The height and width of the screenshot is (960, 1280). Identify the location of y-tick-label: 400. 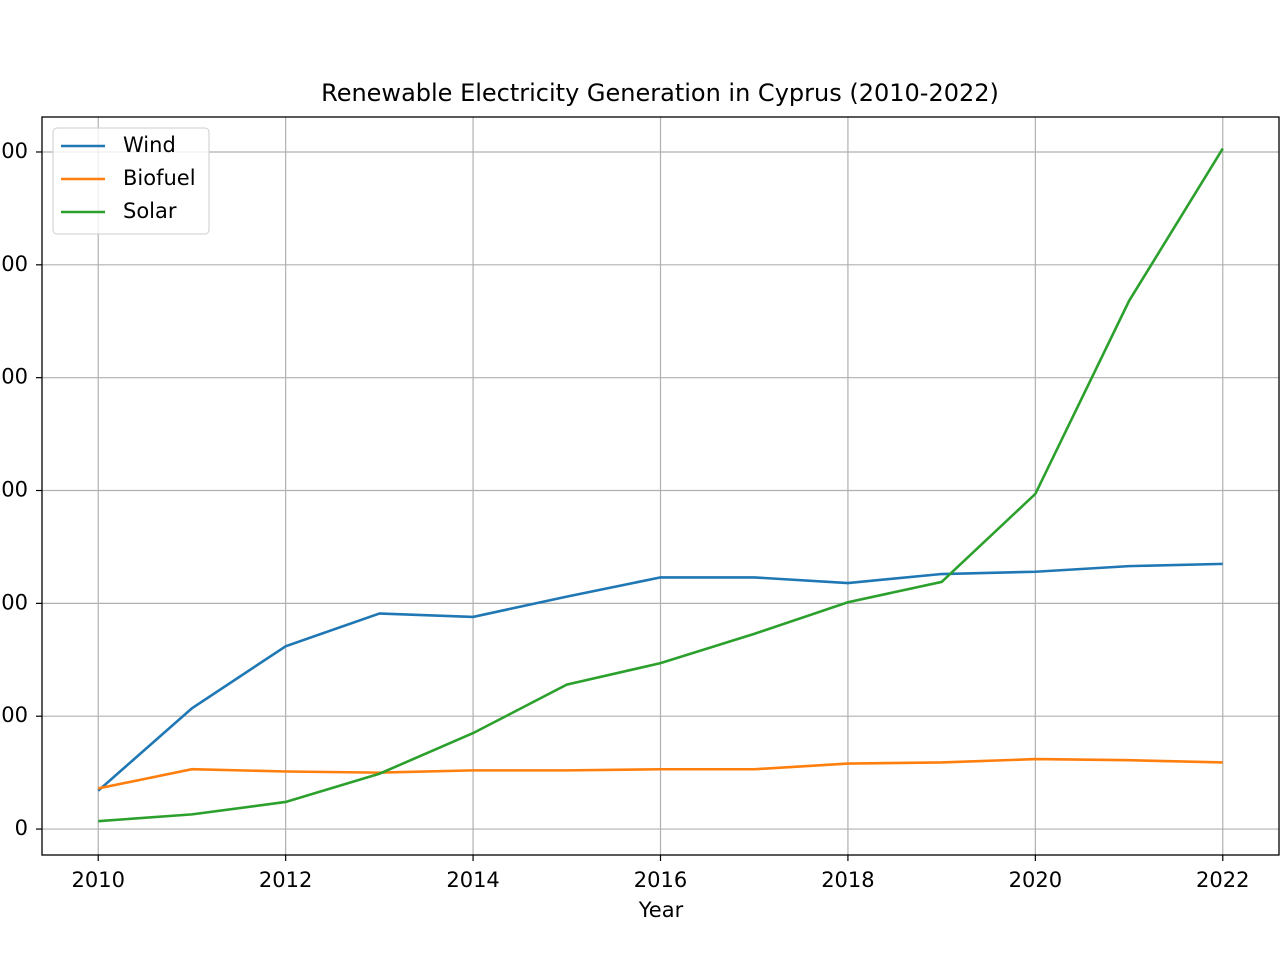
(14, 377).